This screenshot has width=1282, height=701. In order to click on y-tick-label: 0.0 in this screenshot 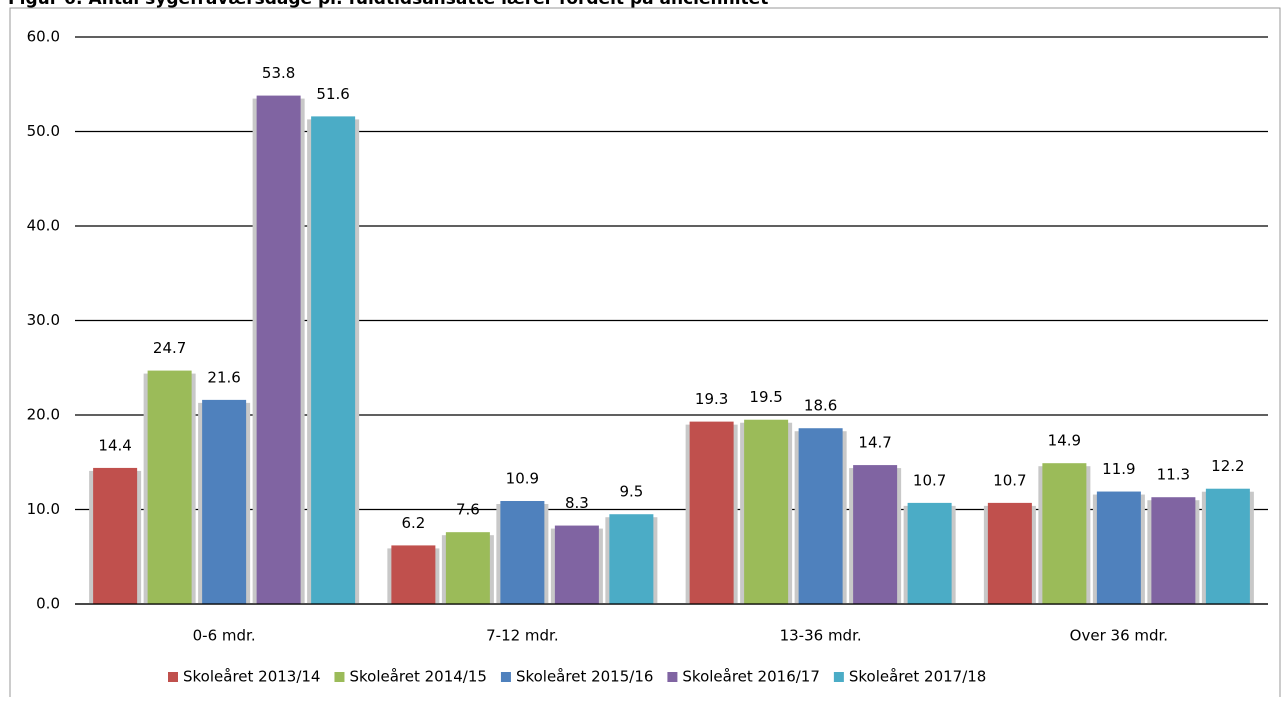, I will do `click(48, 604)`.